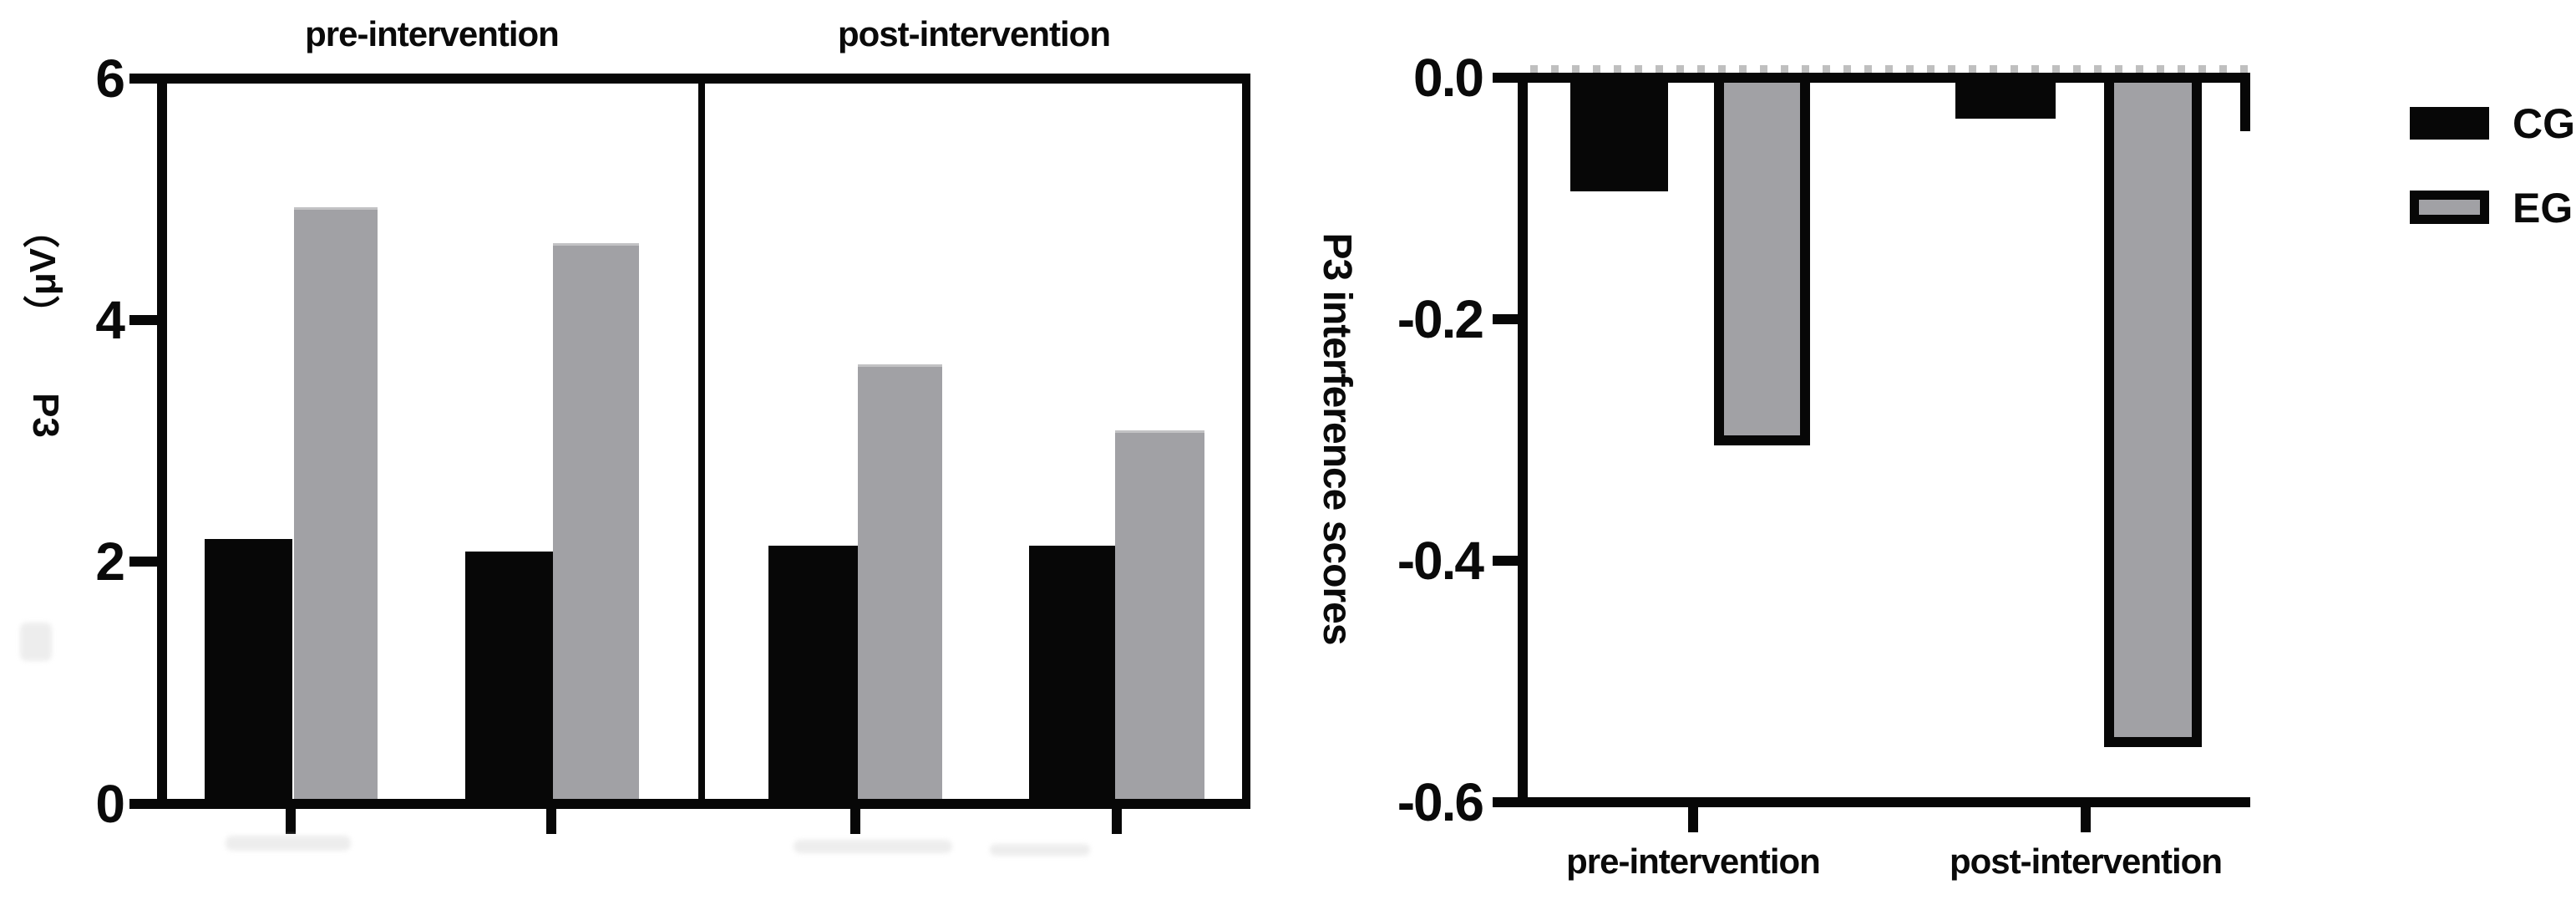  What do you see at coordinates (1505, 319) in the screenshot?
I see `y-tick--0.2` at bounding box center [1505, 319].